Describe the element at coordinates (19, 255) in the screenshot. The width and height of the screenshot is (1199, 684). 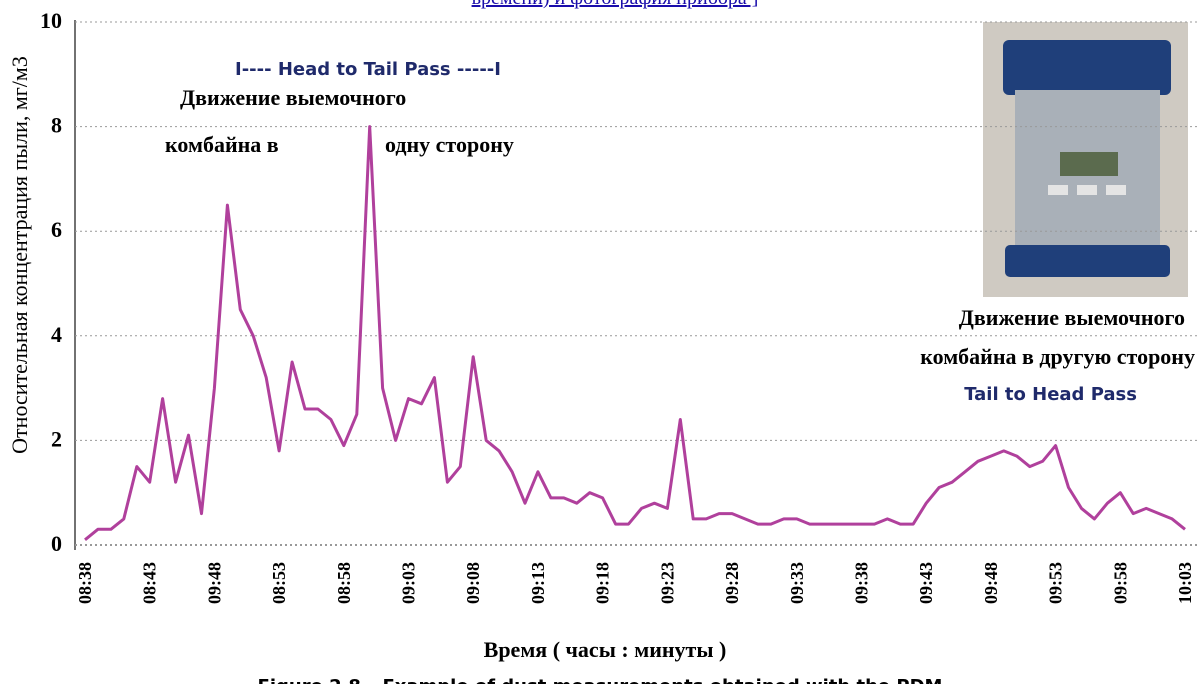
I see `y-axis-title: Относительная концентрация пыли, мг/м3` at that location.